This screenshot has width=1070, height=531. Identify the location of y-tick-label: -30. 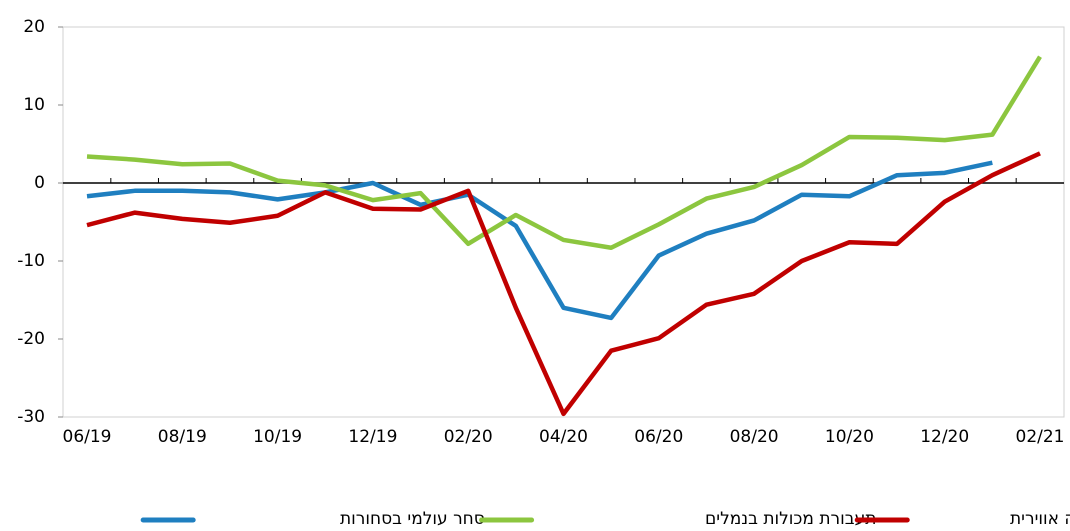
(31, 417).